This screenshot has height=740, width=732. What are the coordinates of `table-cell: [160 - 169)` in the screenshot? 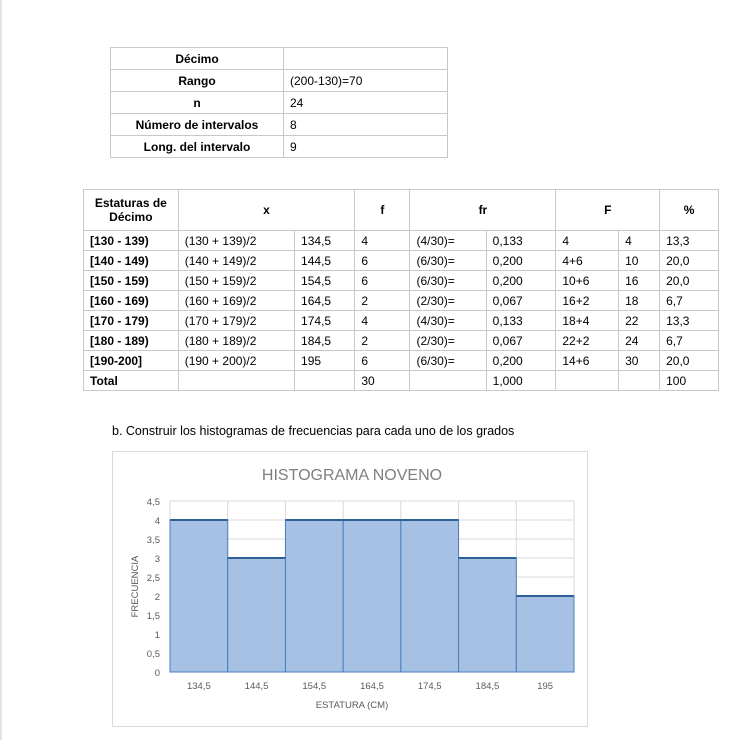 It's located at (131, 300).